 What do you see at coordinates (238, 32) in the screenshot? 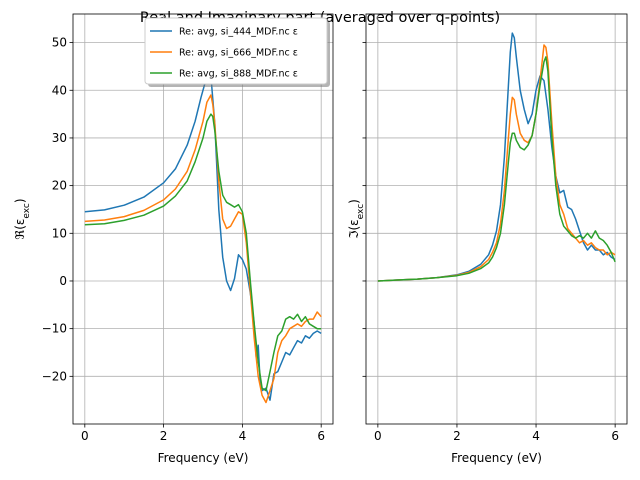
I see `legend-entry-1: Re: avg, si_444_MDF.nc ε` at bounding box center [238, 32].